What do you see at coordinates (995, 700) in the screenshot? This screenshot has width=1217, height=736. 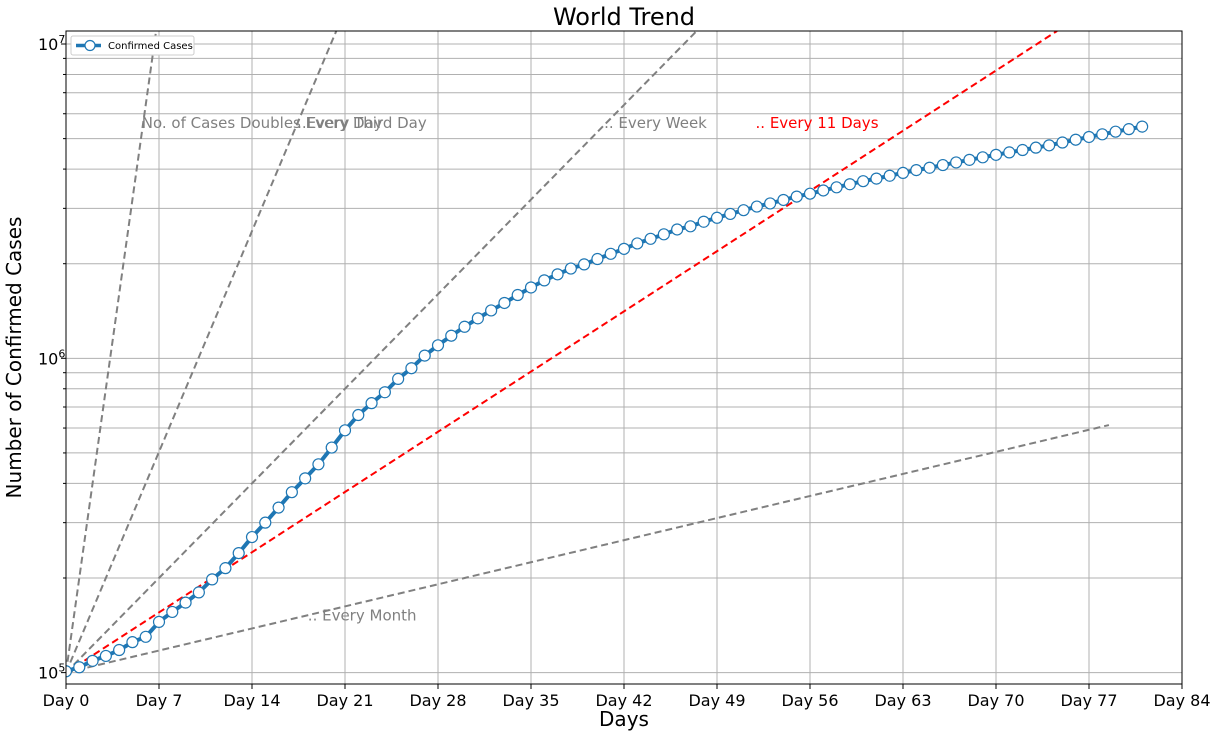 I see `x-tick-label: Day 70` at bounding box center [995, 700].